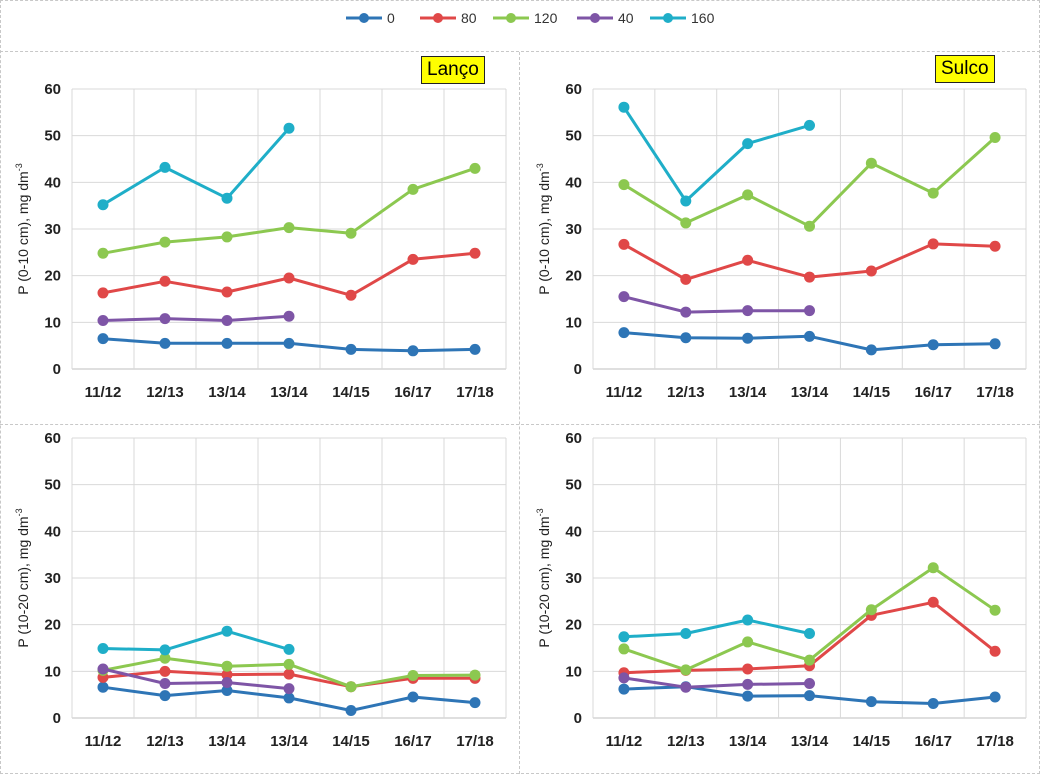  I want to click on y-axis-label: P (0-10 cm), mg dm-3, so click(543, 228).